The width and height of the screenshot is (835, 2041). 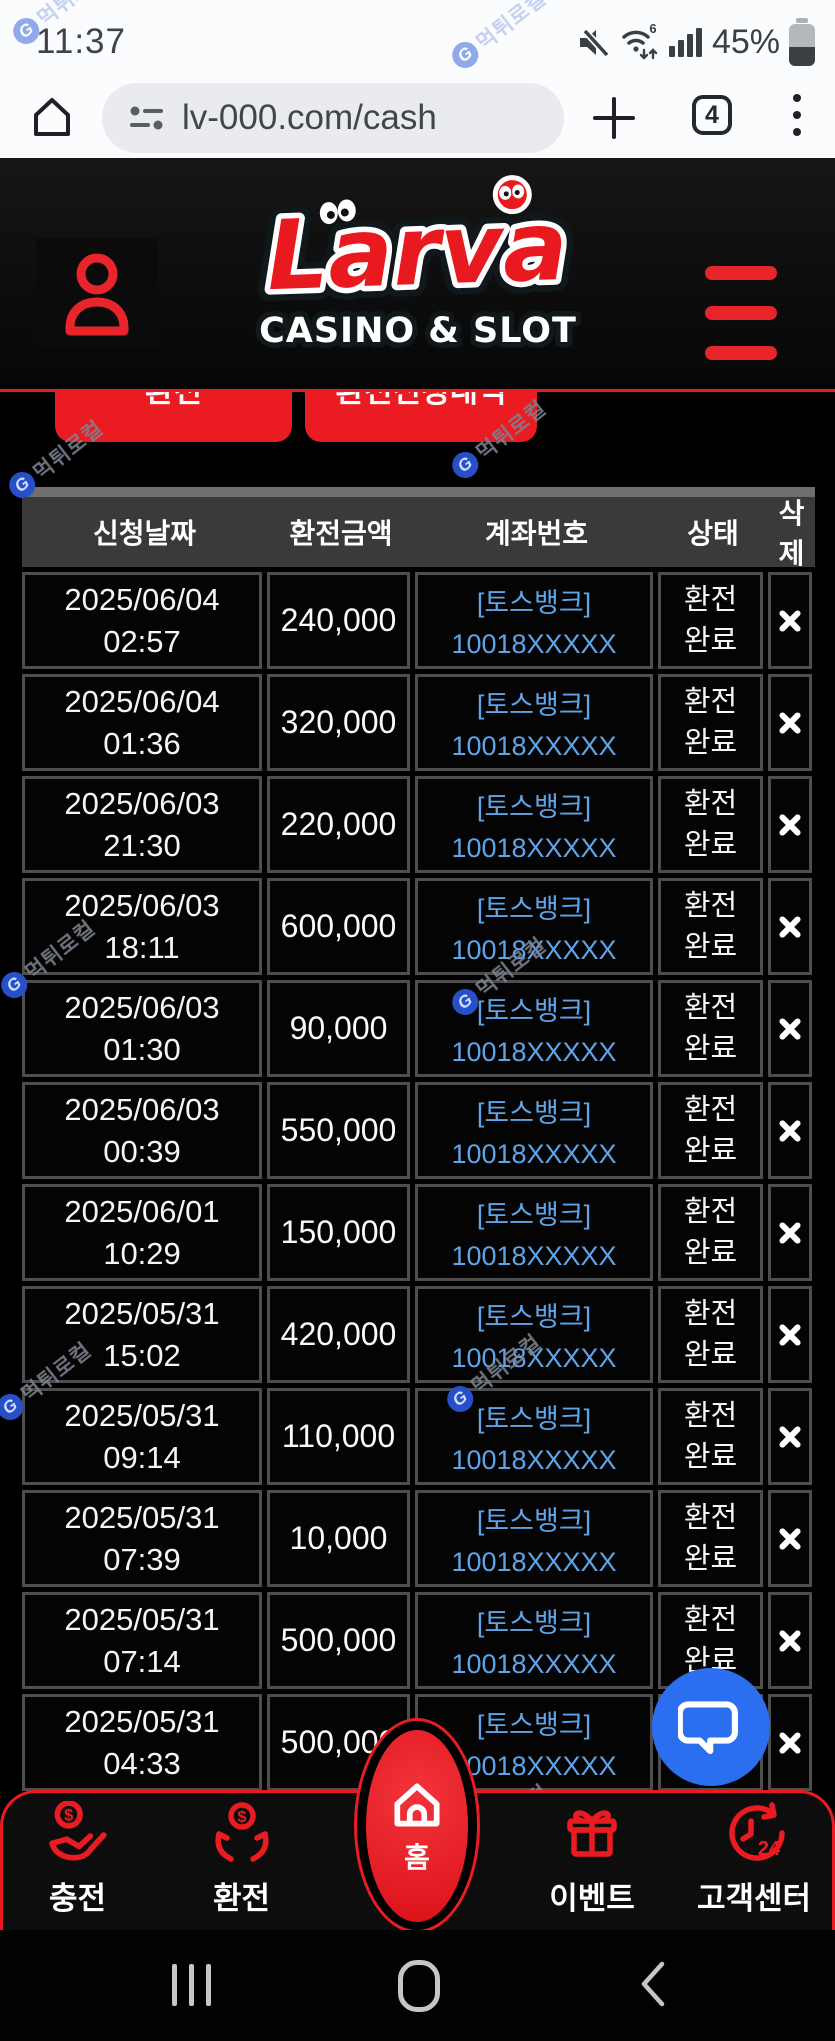 What do you see at coordinates (421, 417) in the screenshot?
I see `exchange-history-button: 환전신청내역` at bounding box center [421, 417].